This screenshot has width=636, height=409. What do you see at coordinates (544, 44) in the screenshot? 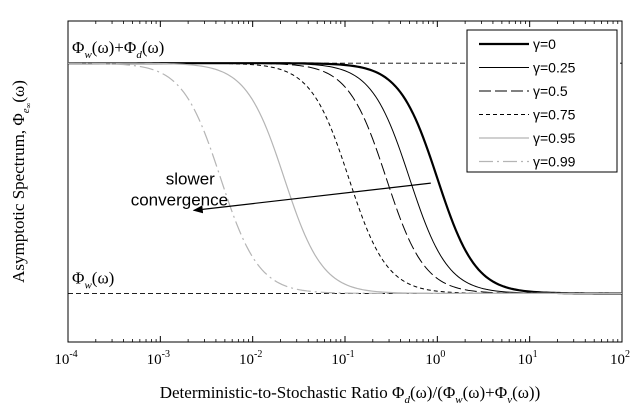
I see `legend-entry: γ=0` at bounding box center [544, 44].